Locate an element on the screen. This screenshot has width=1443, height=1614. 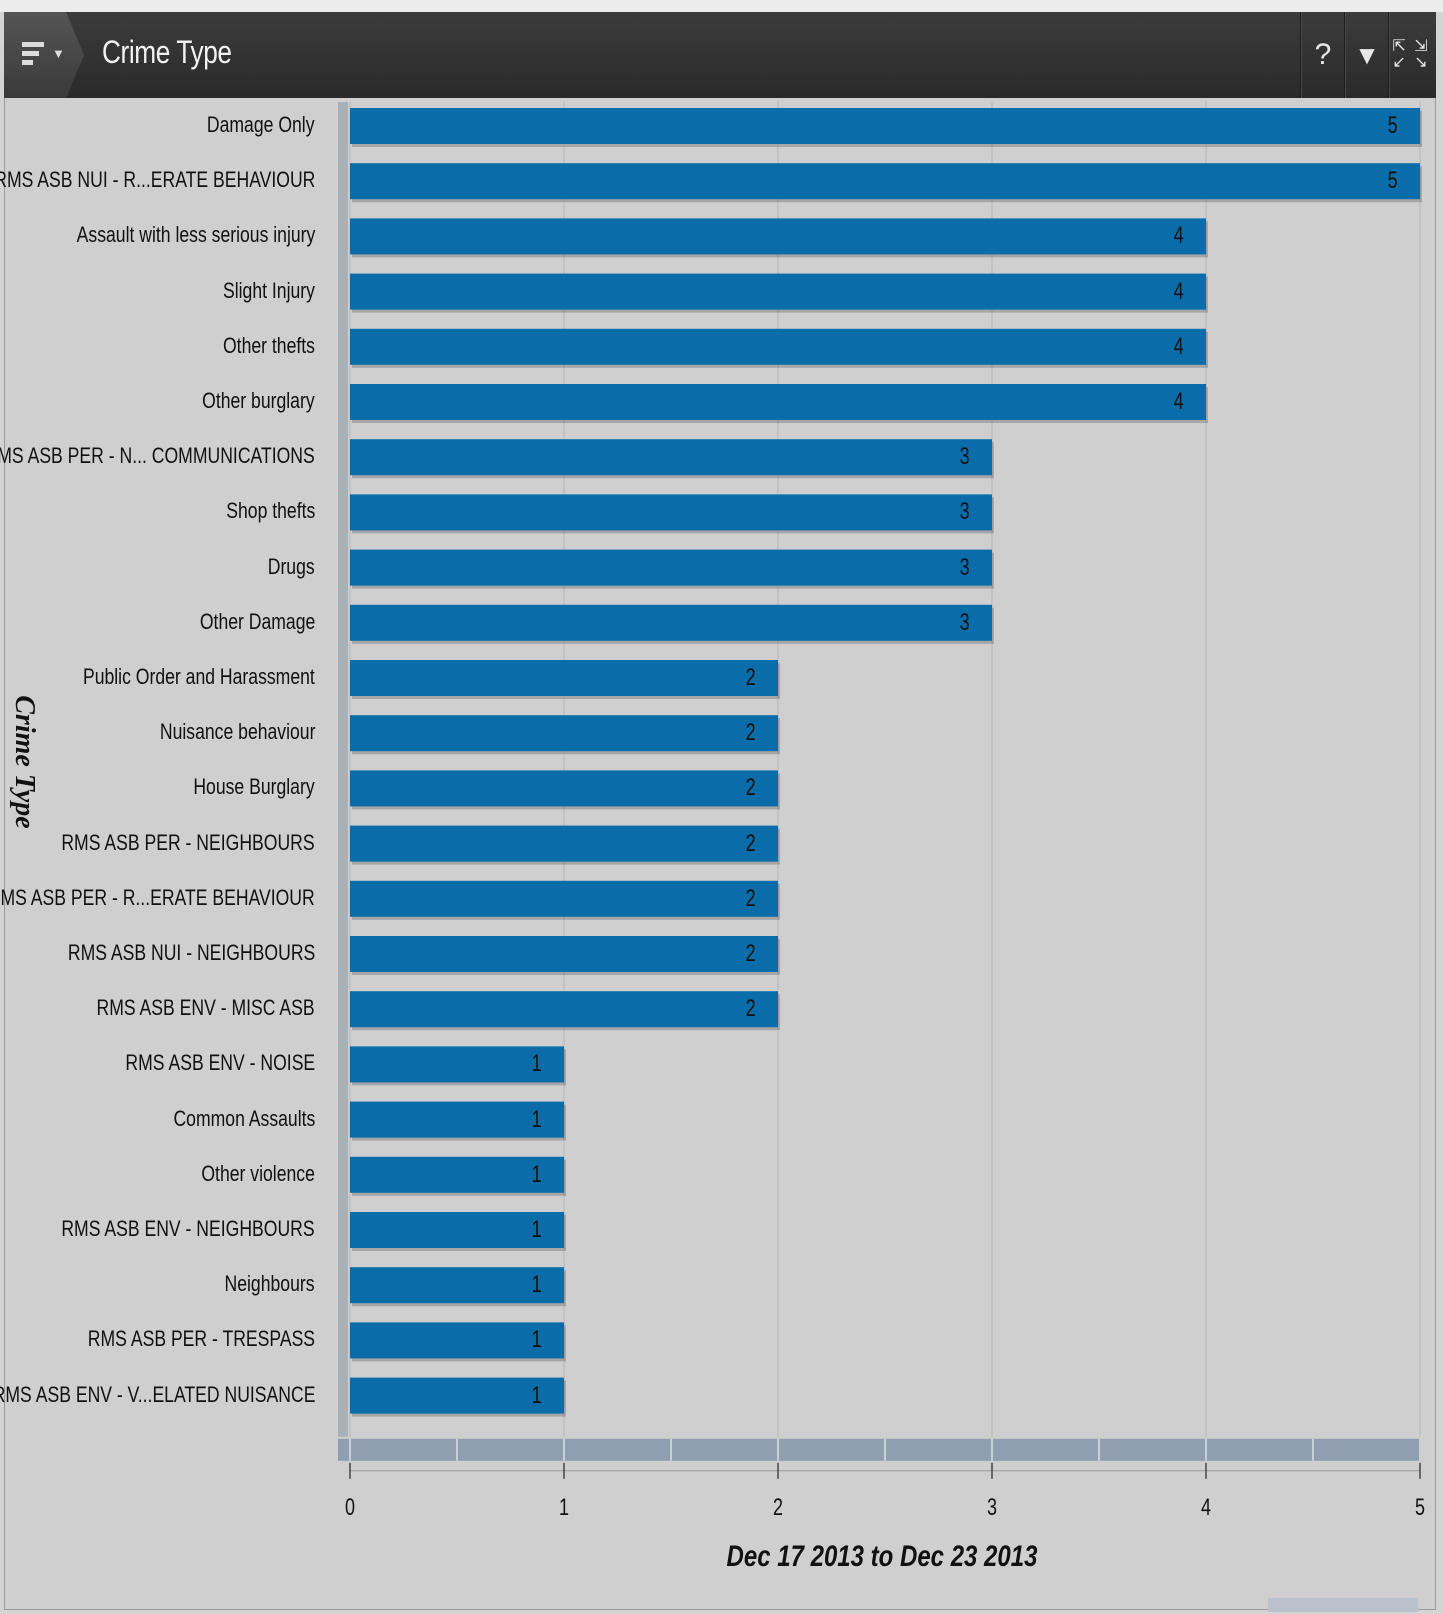
category-label: Other thefts is located at coordinates (269, 345).